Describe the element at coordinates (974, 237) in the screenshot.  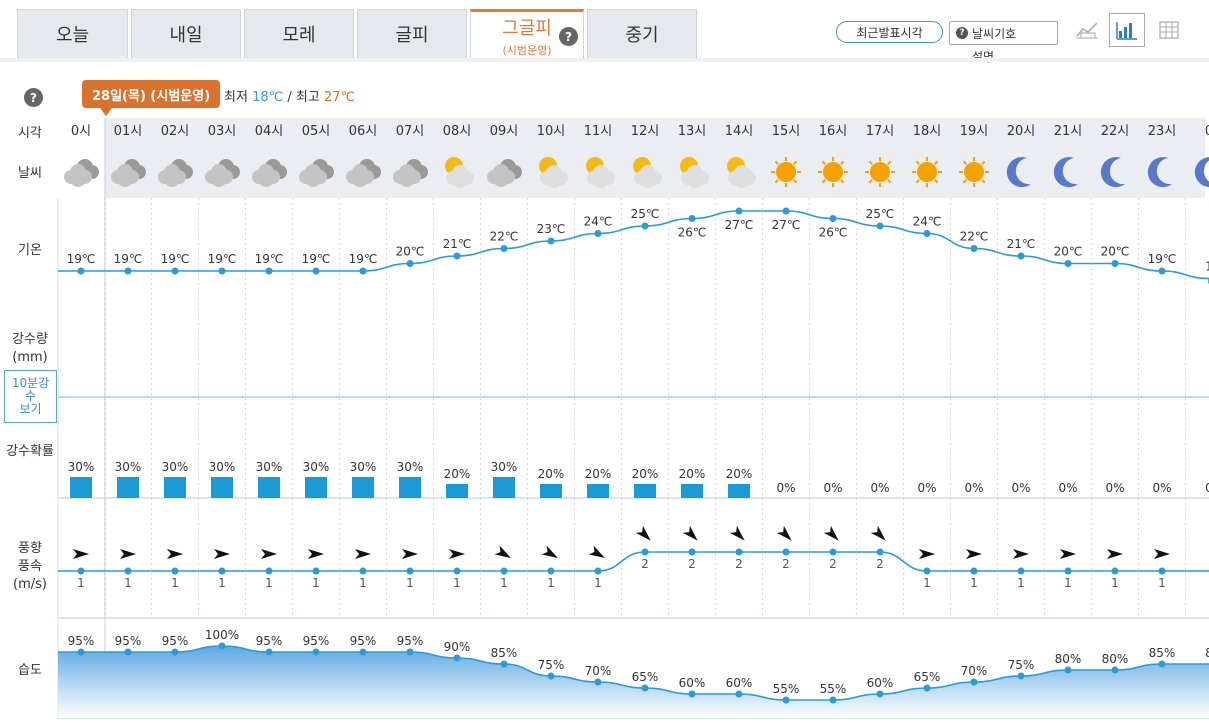
I see `temperature-label: 22℃` at that location.